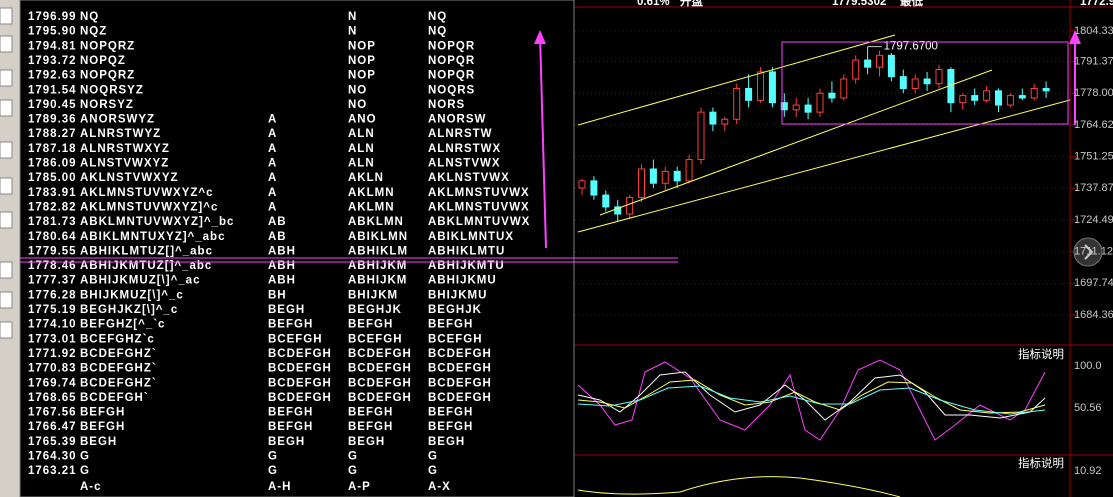  Describe the element at coordinates (52, 237) in the screenshot. I see `price-cell: 1780.64` at that location.